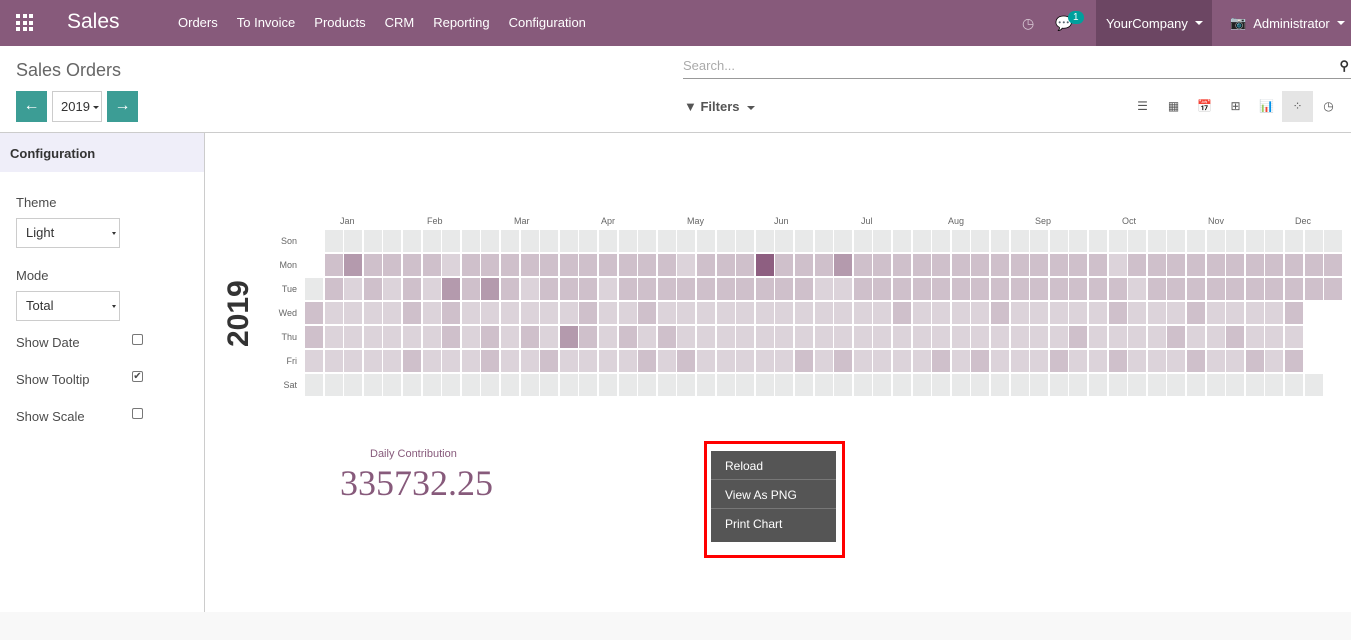  I want to click on graph-view-icon: 📊, so click(1266, 106).